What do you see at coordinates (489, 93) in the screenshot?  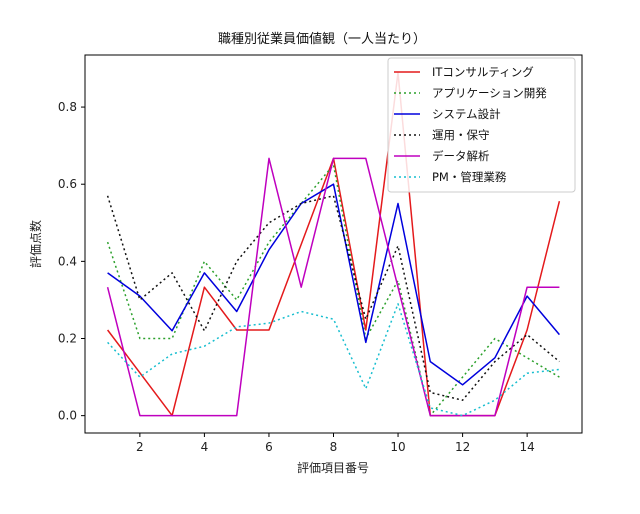 I see `legend-label: アプリケーション開発` at bounding box center [489, 93].